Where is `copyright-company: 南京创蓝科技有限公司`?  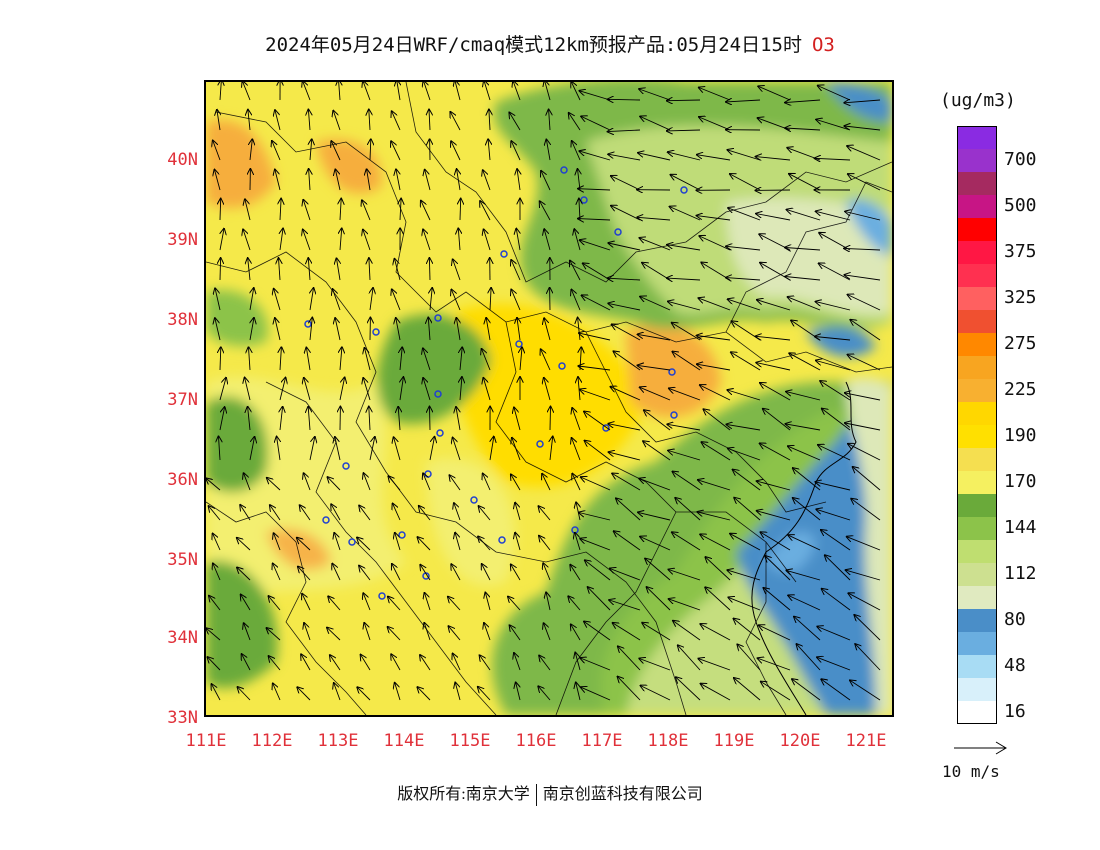
copyright-company: 南京创蓝科技有限公司 is located at coordinates (622, 794).